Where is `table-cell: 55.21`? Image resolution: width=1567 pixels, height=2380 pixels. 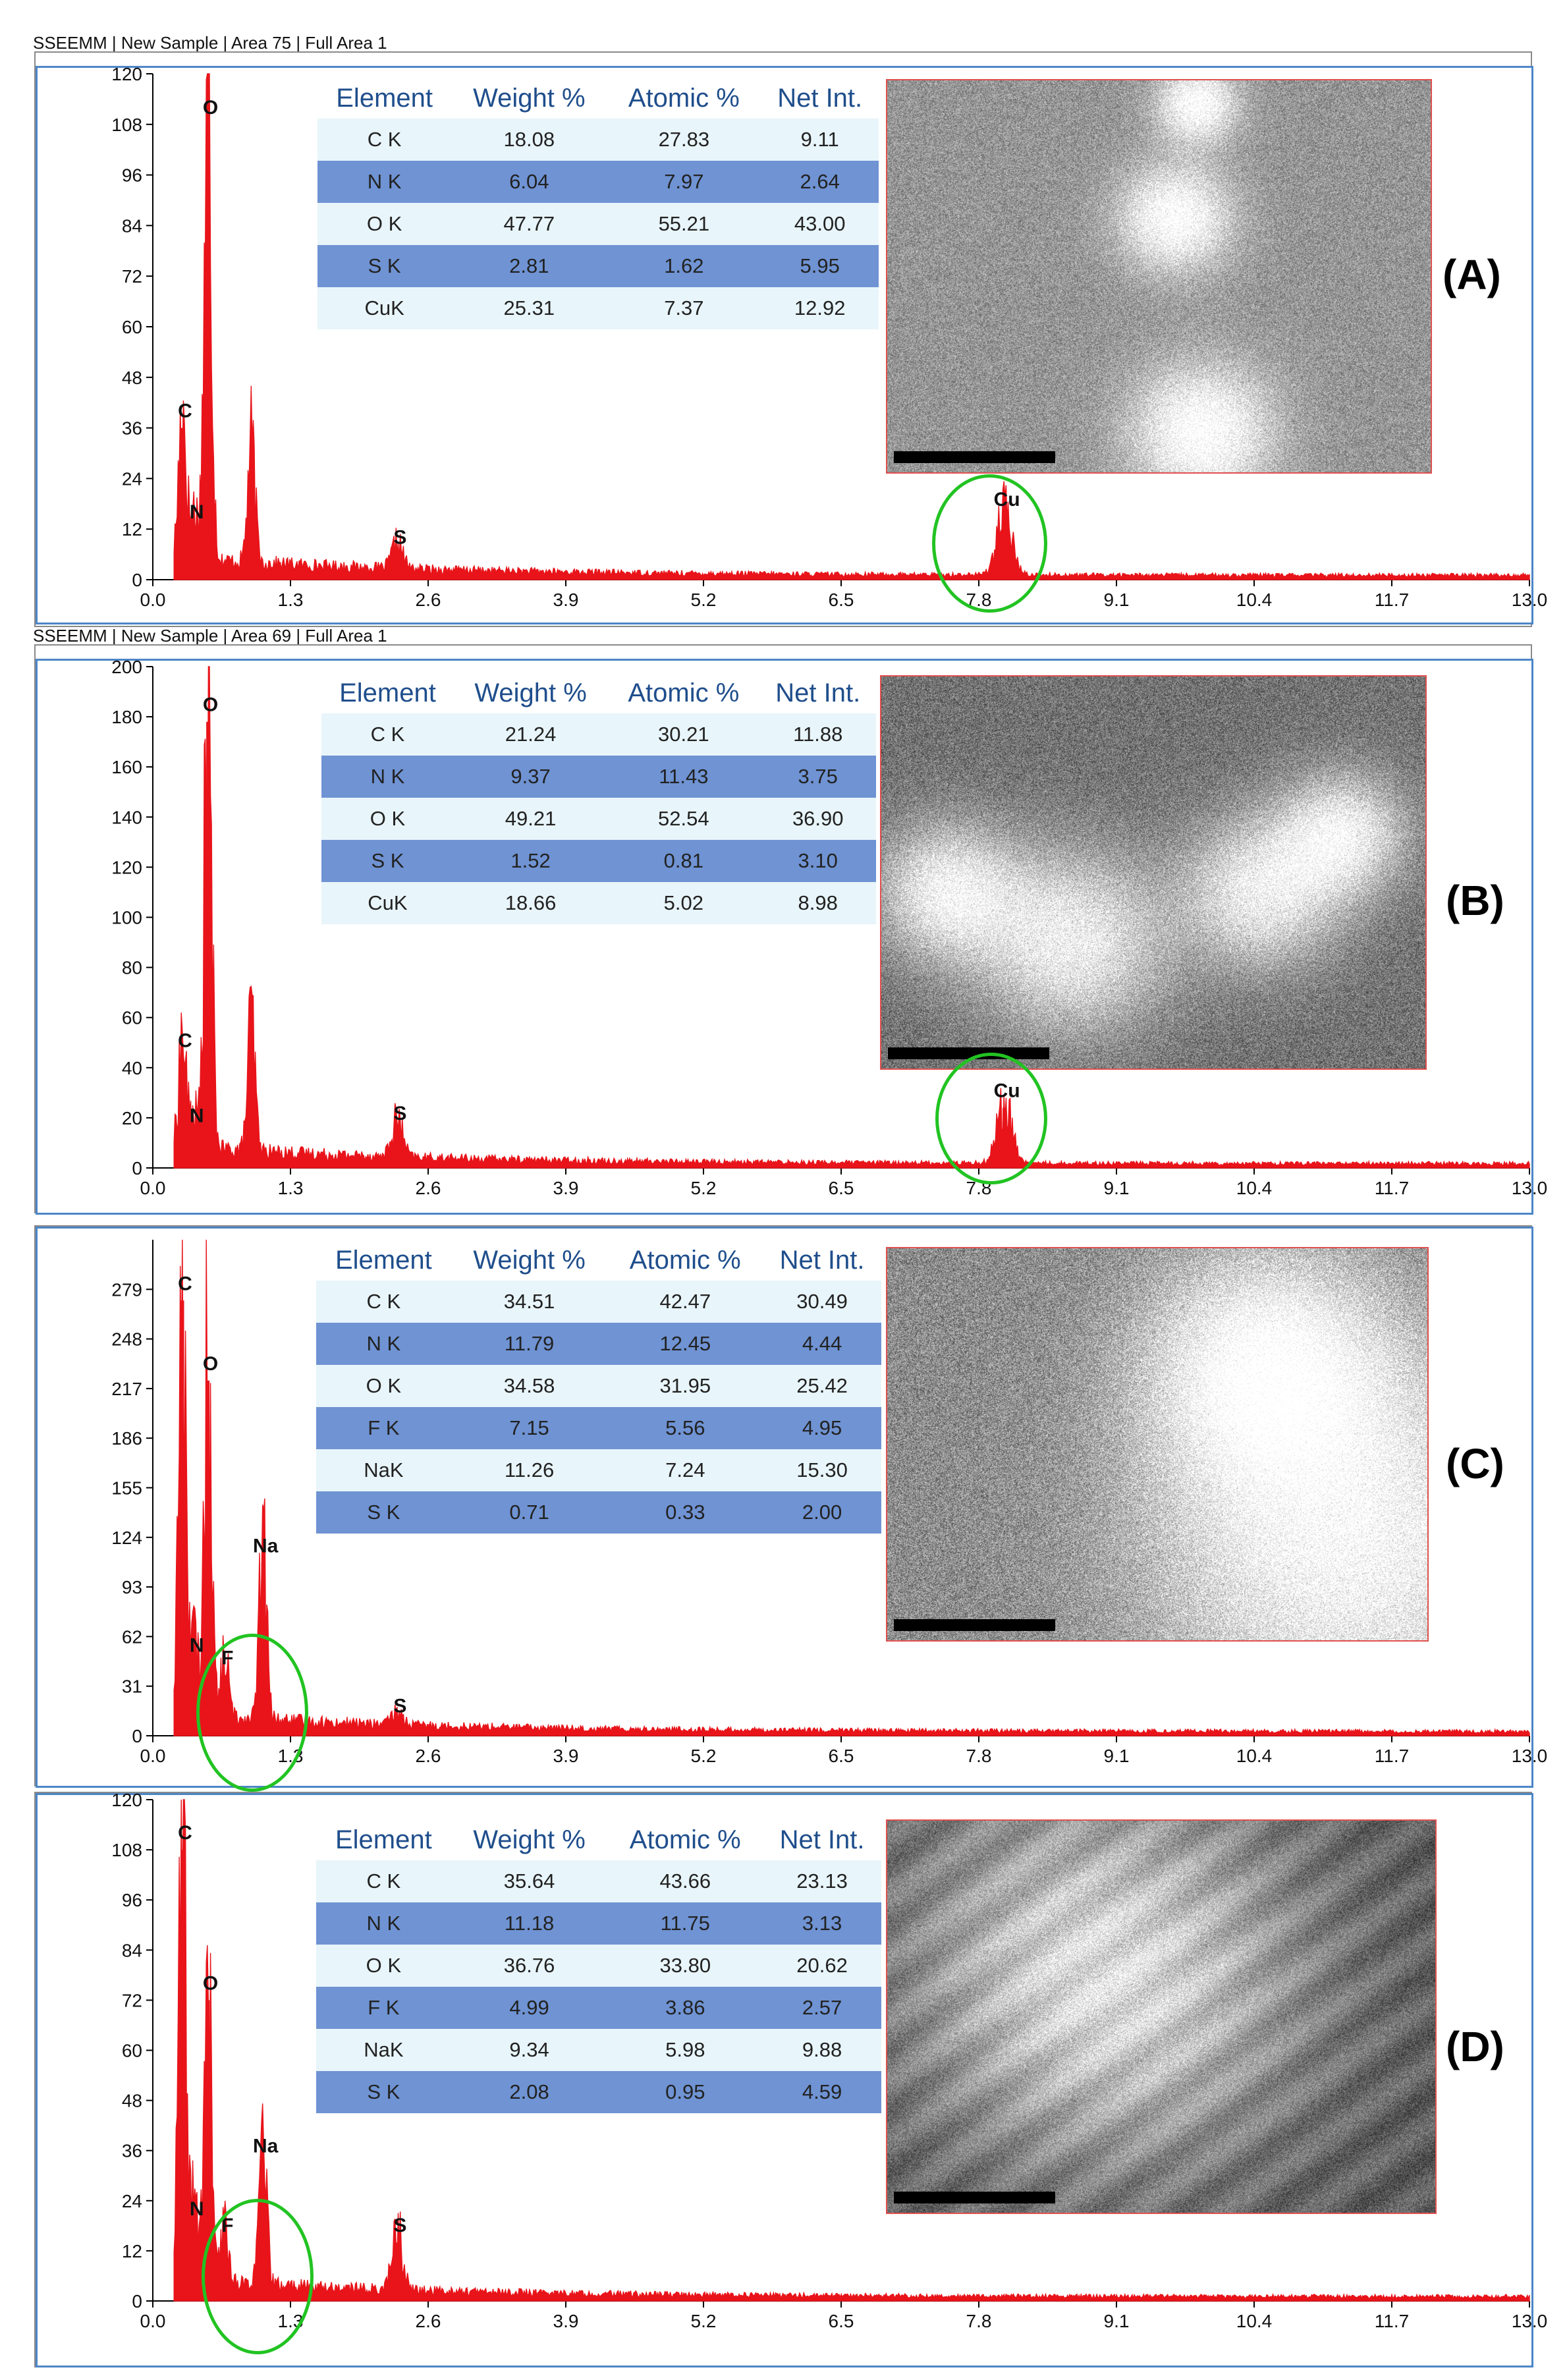 table-cell: 55.21 is located at coordinates (684, 224).